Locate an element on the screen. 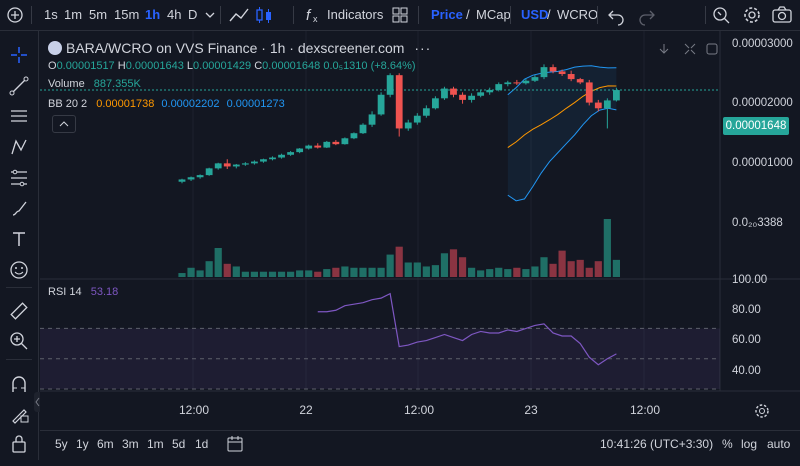 The image size is (800, 466). usd-toggle: USD is located at coordinates (535, 14).